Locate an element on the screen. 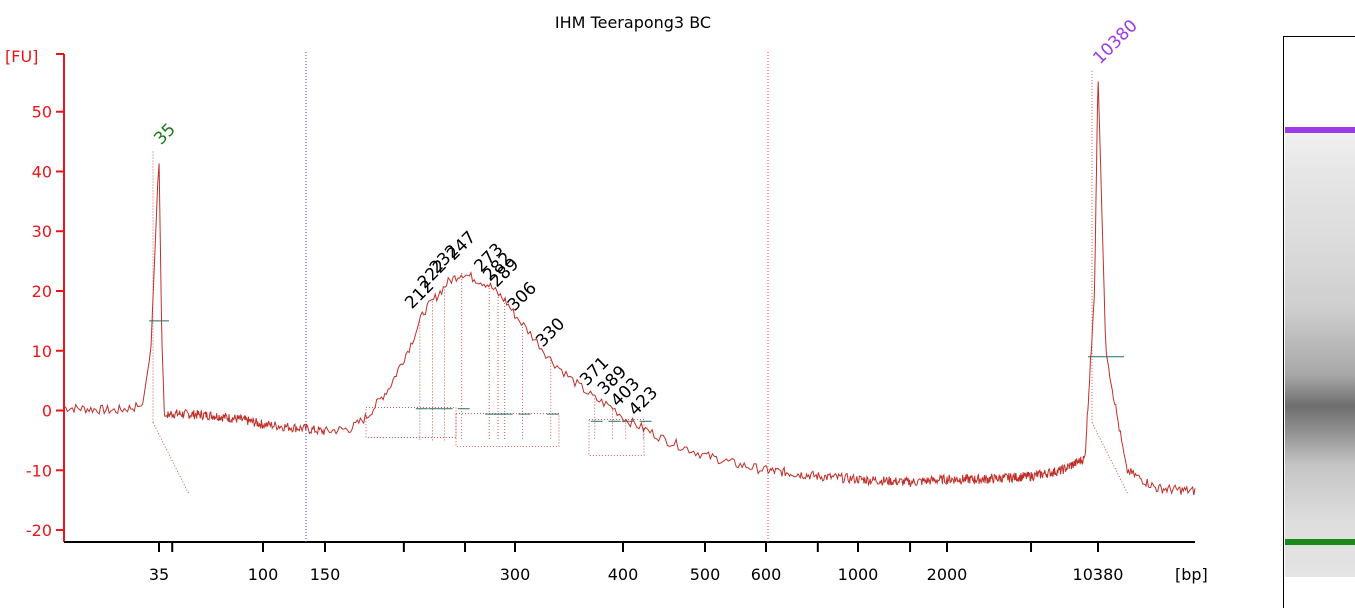 The image size is (1355, 608). y-tick-label: 10 is located at coordinates (42, 351).